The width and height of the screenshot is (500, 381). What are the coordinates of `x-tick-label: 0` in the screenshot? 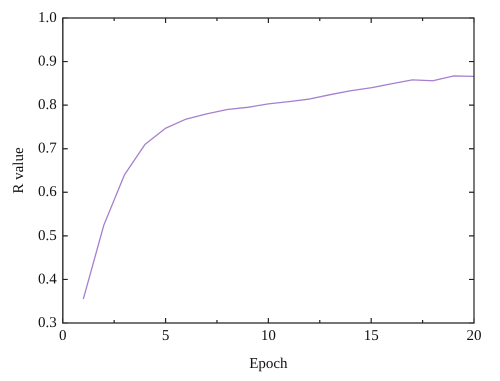 It's located at (62, 336).